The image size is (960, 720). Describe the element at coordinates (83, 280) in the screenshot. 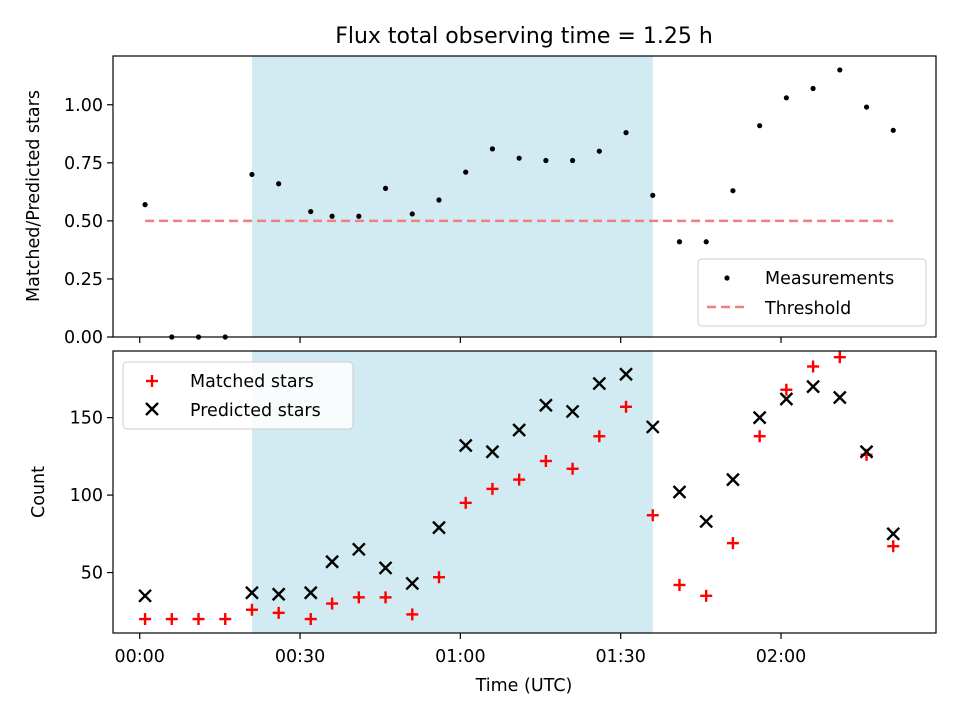

I see `top-y-tick-label: 0.25` at that location.